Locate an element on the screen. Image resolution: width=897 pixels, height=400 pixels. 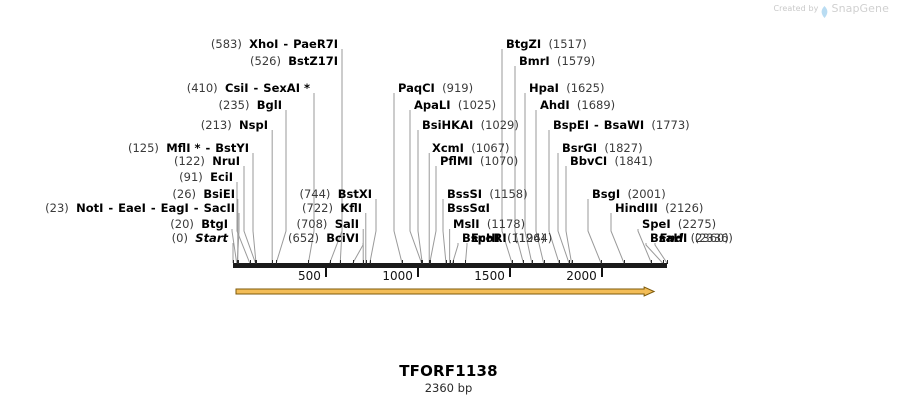
restriction-site-label: (213) NspI is located at coordinates (234, 125).